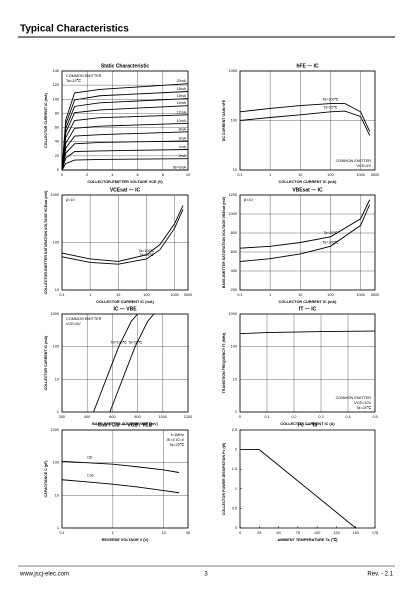 The width and height of the screenshot is (413, 592). What do you see at coordinates (87, 175) in the screenshot?
I see `x-tick-label: 2` at bounding box center [87, 175].